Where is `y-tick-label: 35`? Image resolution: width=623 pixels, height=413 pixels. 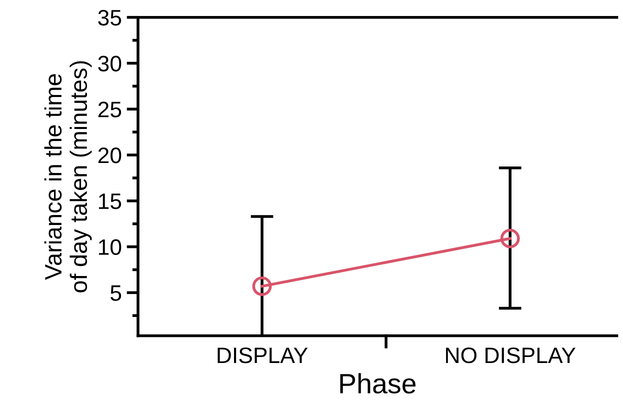 y-tick-label: 35 is located at coordinates (110, 18).